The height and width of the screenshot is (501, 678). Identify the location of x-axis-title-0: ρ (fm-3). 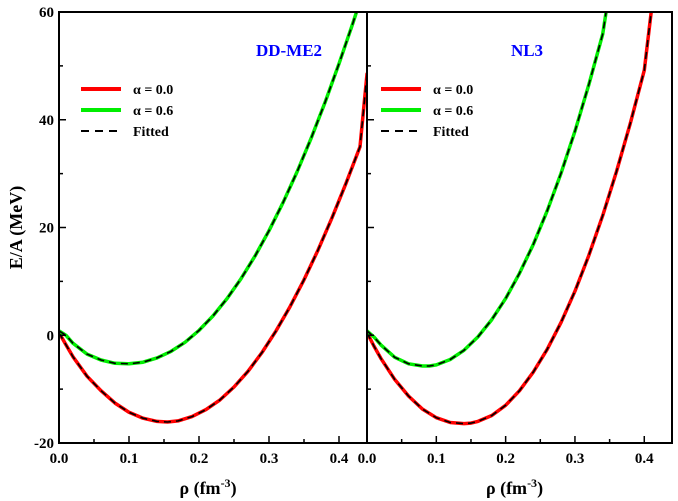
(207, 487).